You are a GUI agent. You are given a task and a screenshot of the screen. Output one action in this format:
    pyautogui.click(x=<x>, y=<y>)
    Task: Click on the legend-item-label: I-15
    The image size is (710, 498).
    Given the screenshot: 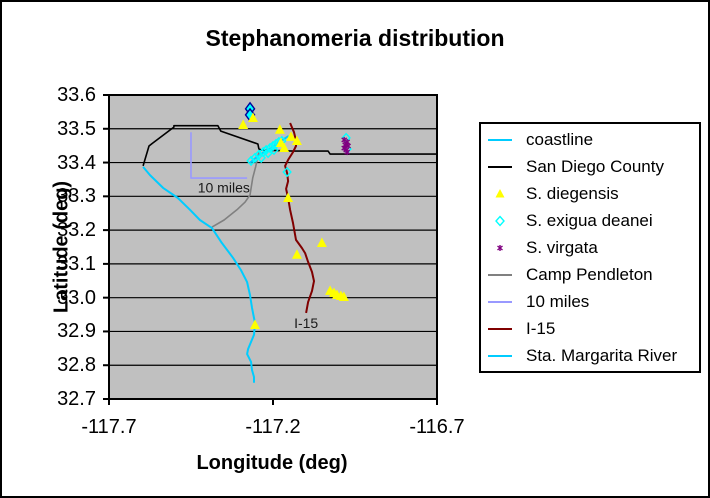 What is the action you would take?
    pyautogui.click(x=541, y=328)
    